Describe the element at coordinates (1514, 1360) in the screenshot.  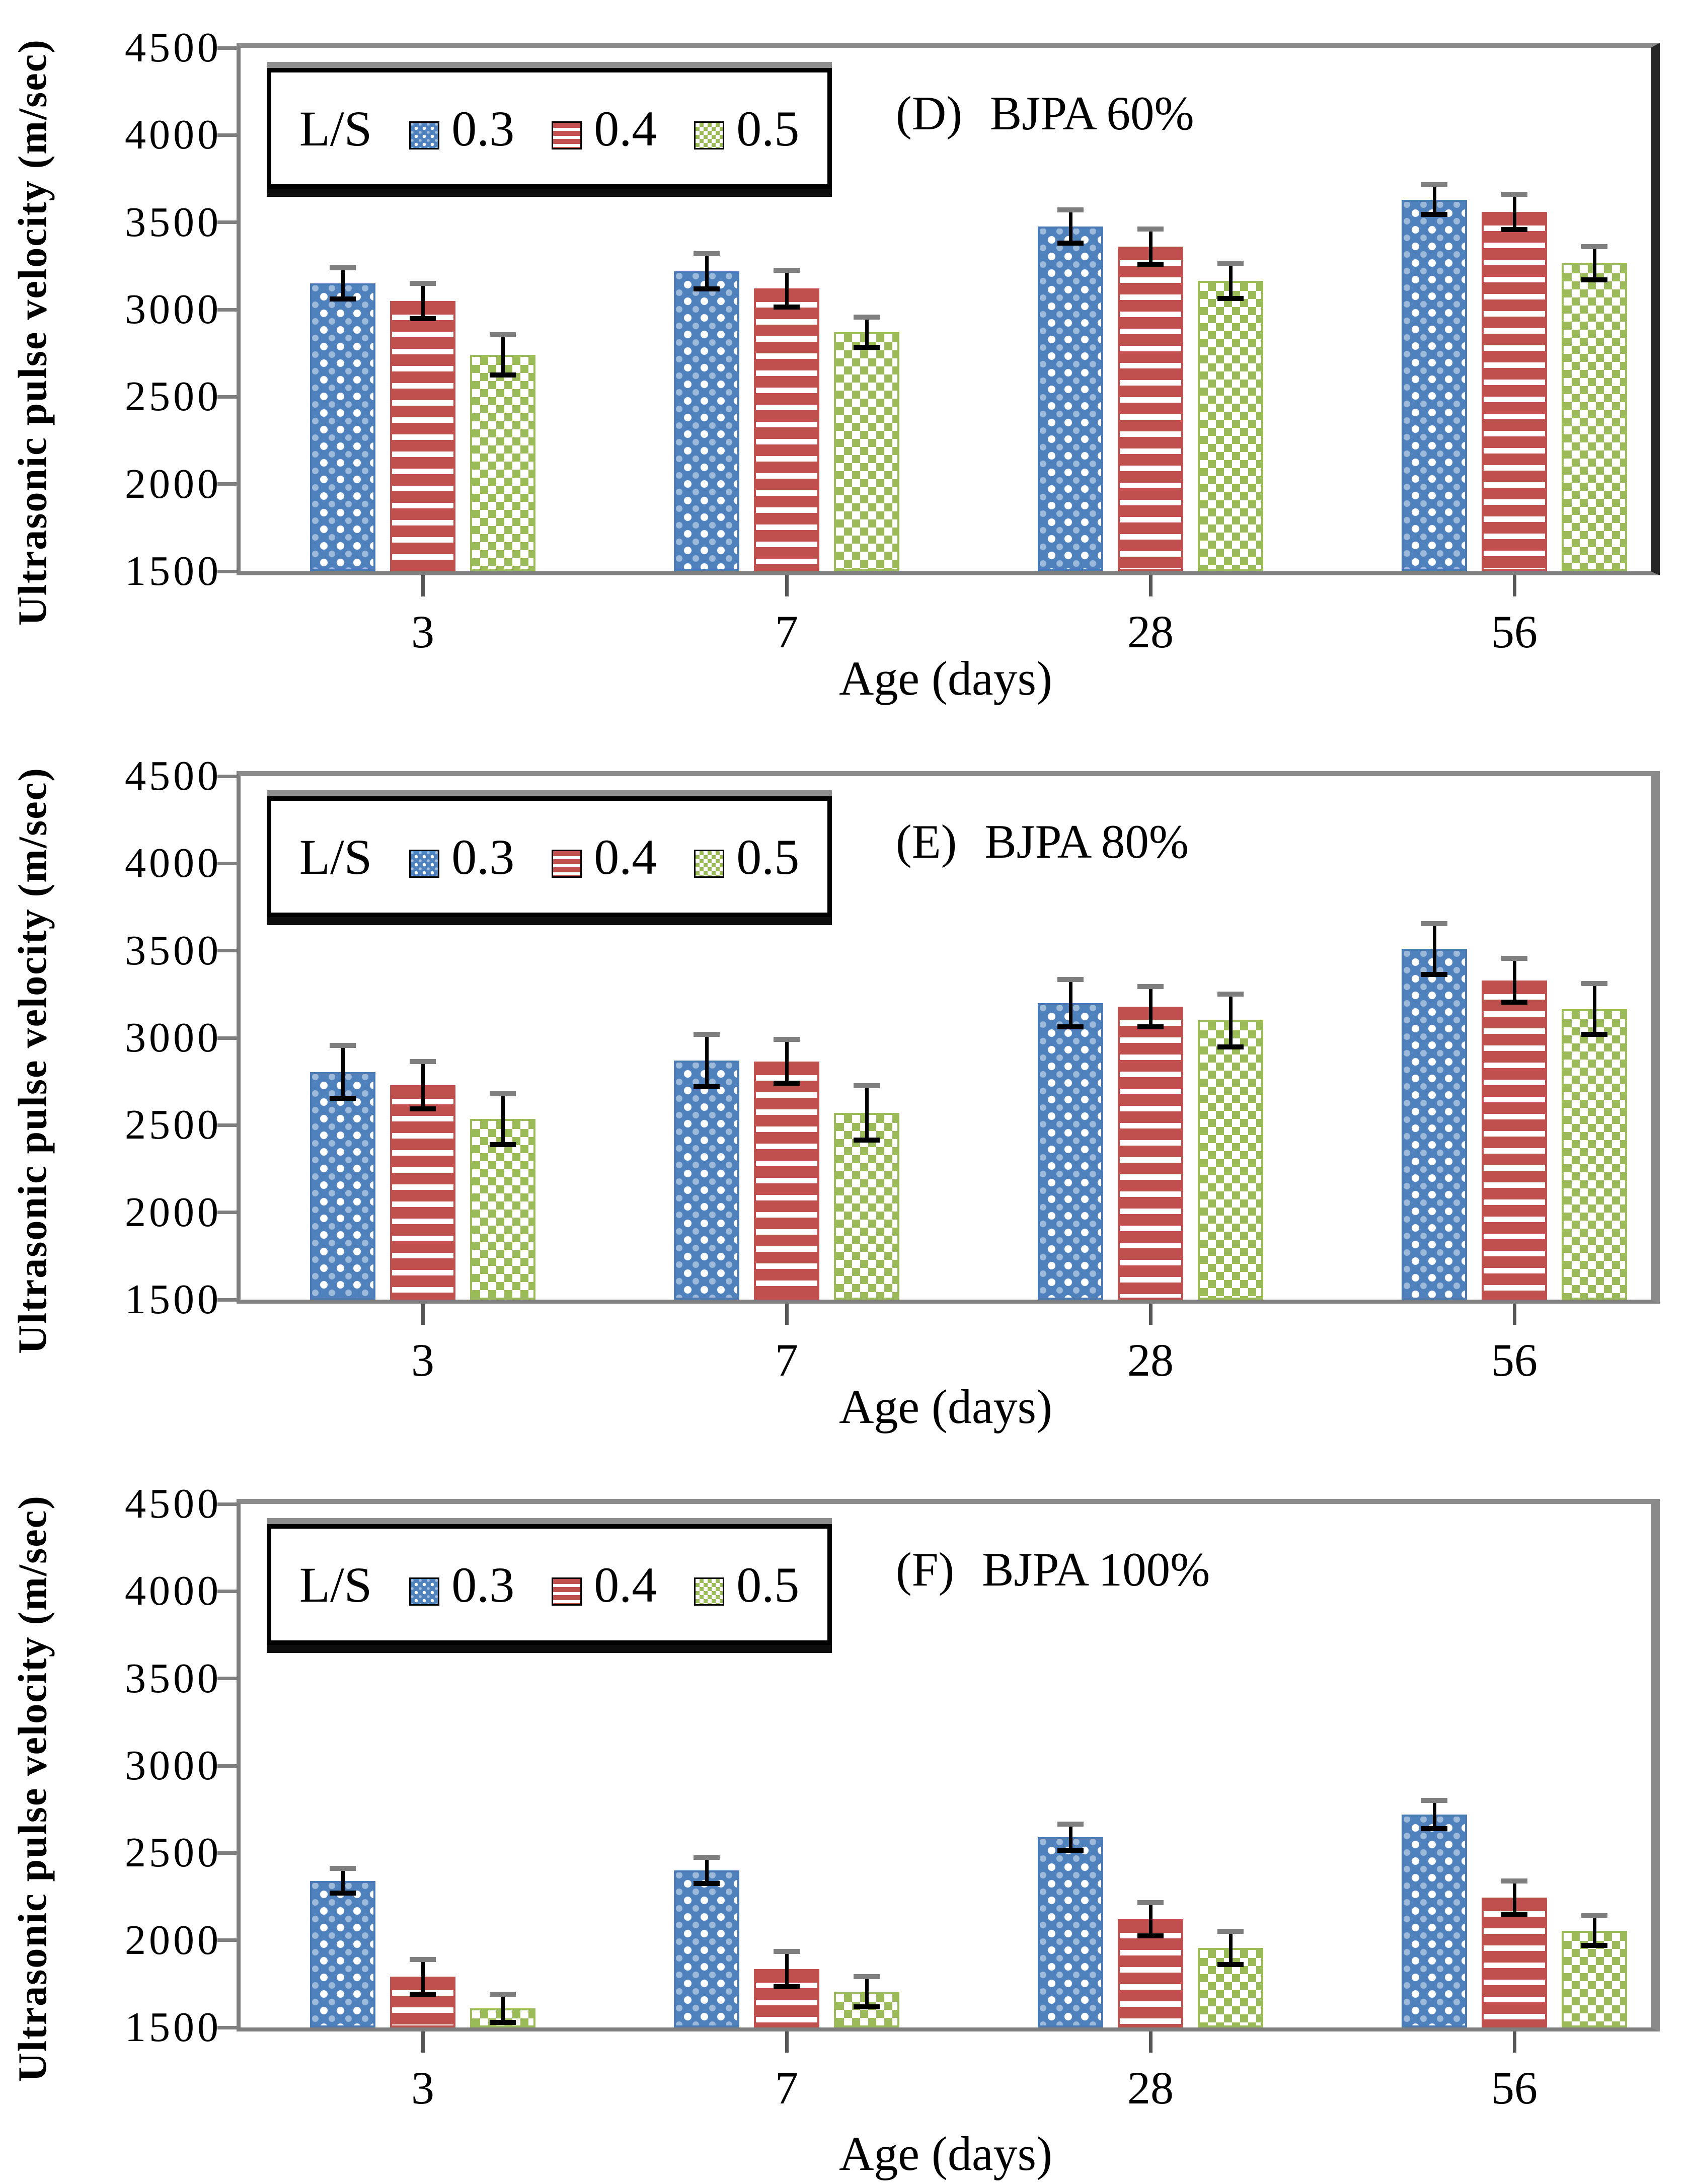
I see `x-tick-label: 56` at that location.